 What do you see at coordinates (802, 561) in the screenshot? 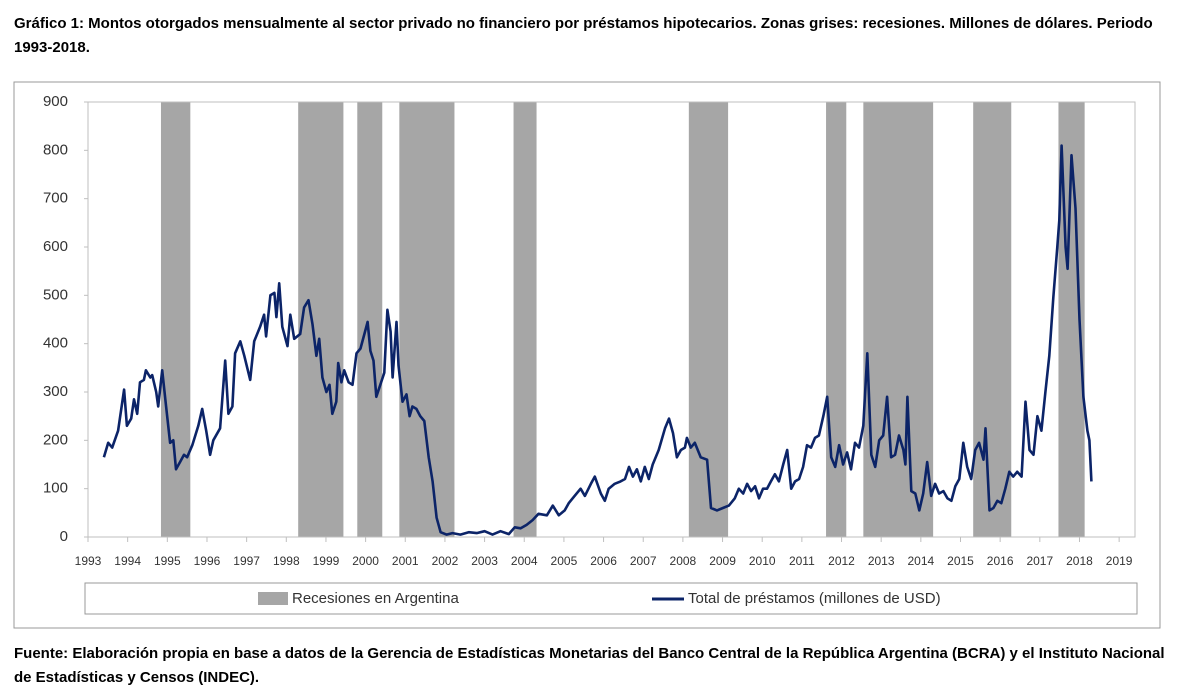
I see `x-tick-label: 2011` at bounding box center [802, 561].